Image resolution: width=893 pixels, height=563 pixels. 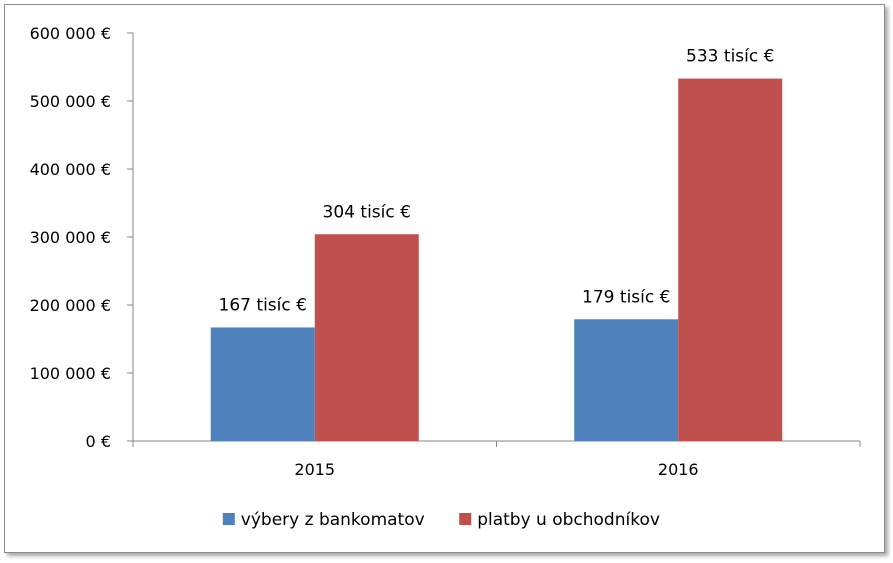 I want to click on legend-label: výbery z bankomatov, so click(x=333, y=520).